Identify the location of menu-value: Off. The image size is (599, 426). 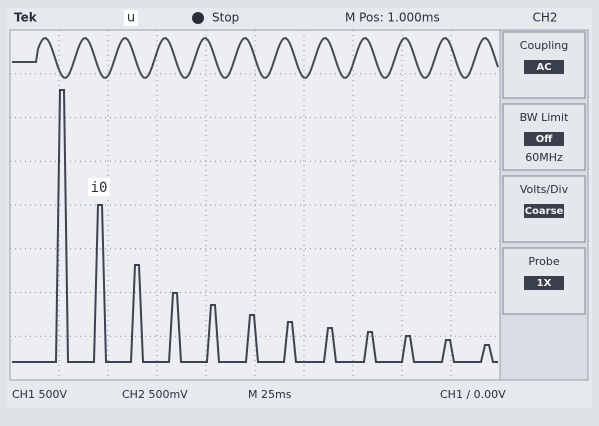
(545, 139).